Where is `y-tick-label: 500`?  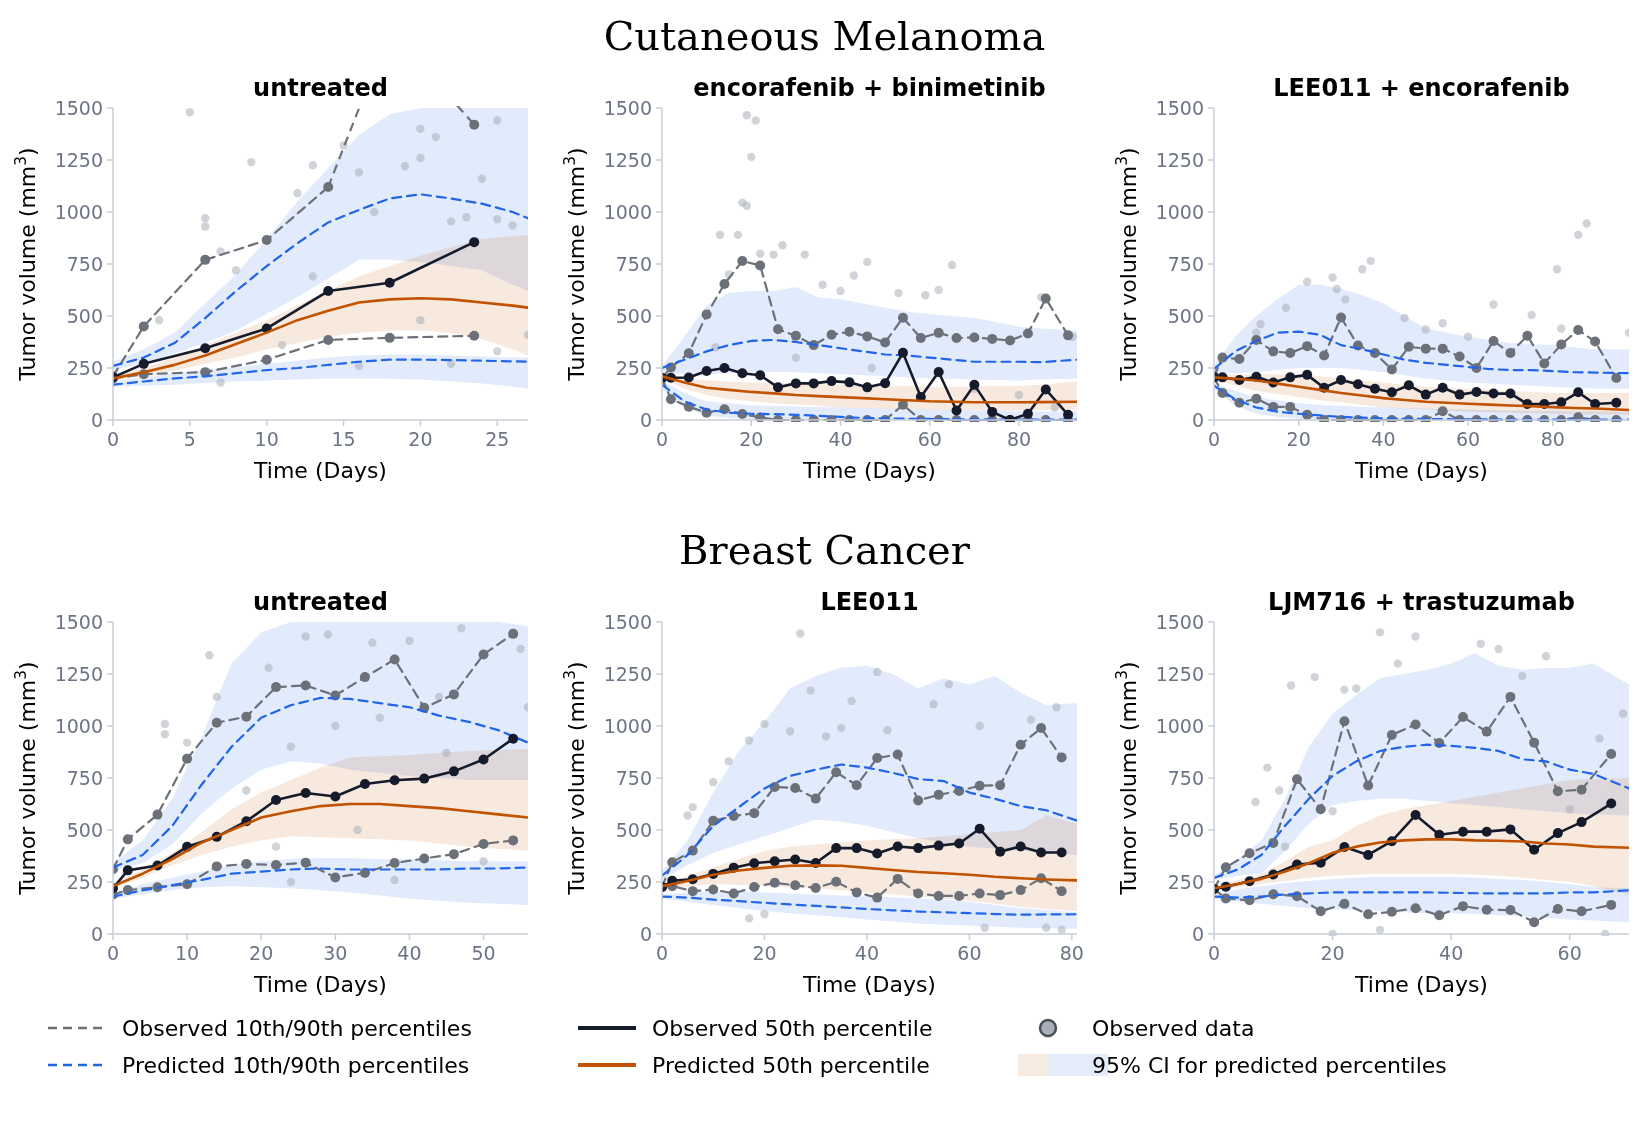 y-tick-label: 500 is located at coordinates (1185, 315).